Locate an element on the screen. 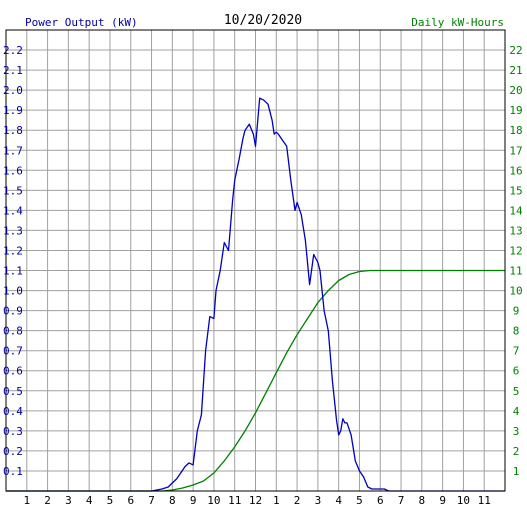  y-left-tick-label: 1.1 is located at coordinates (13, 271).